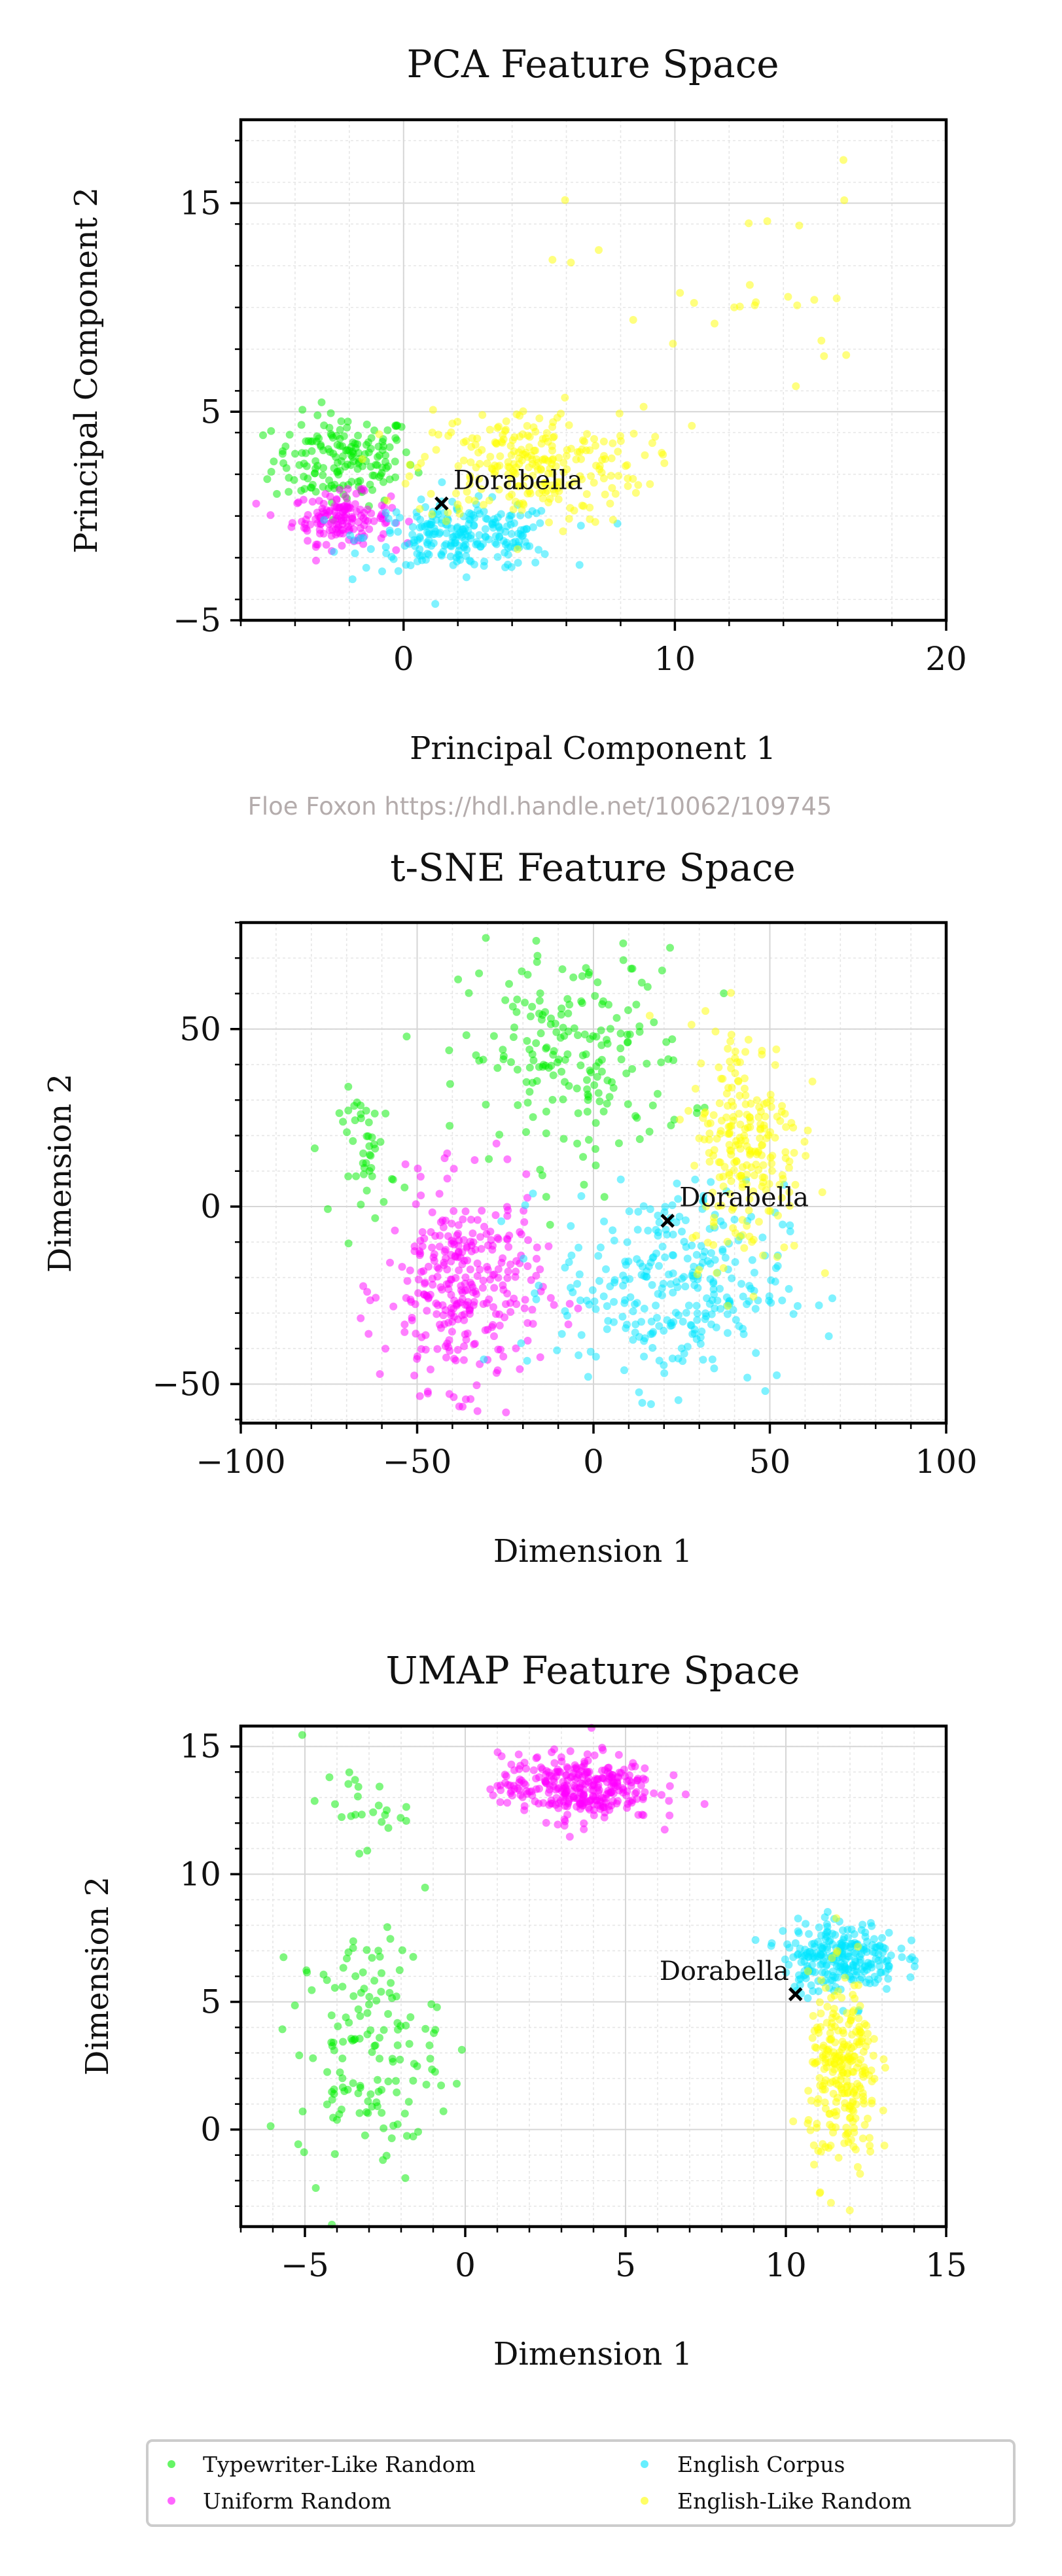 Image resolution: width=1062 pixels, height=2576 pixels. What do you see at coordinates (731, 1979) in the screenshot?
I see `umap-annotation: Dorabella` at bounding box center [731, 1979].